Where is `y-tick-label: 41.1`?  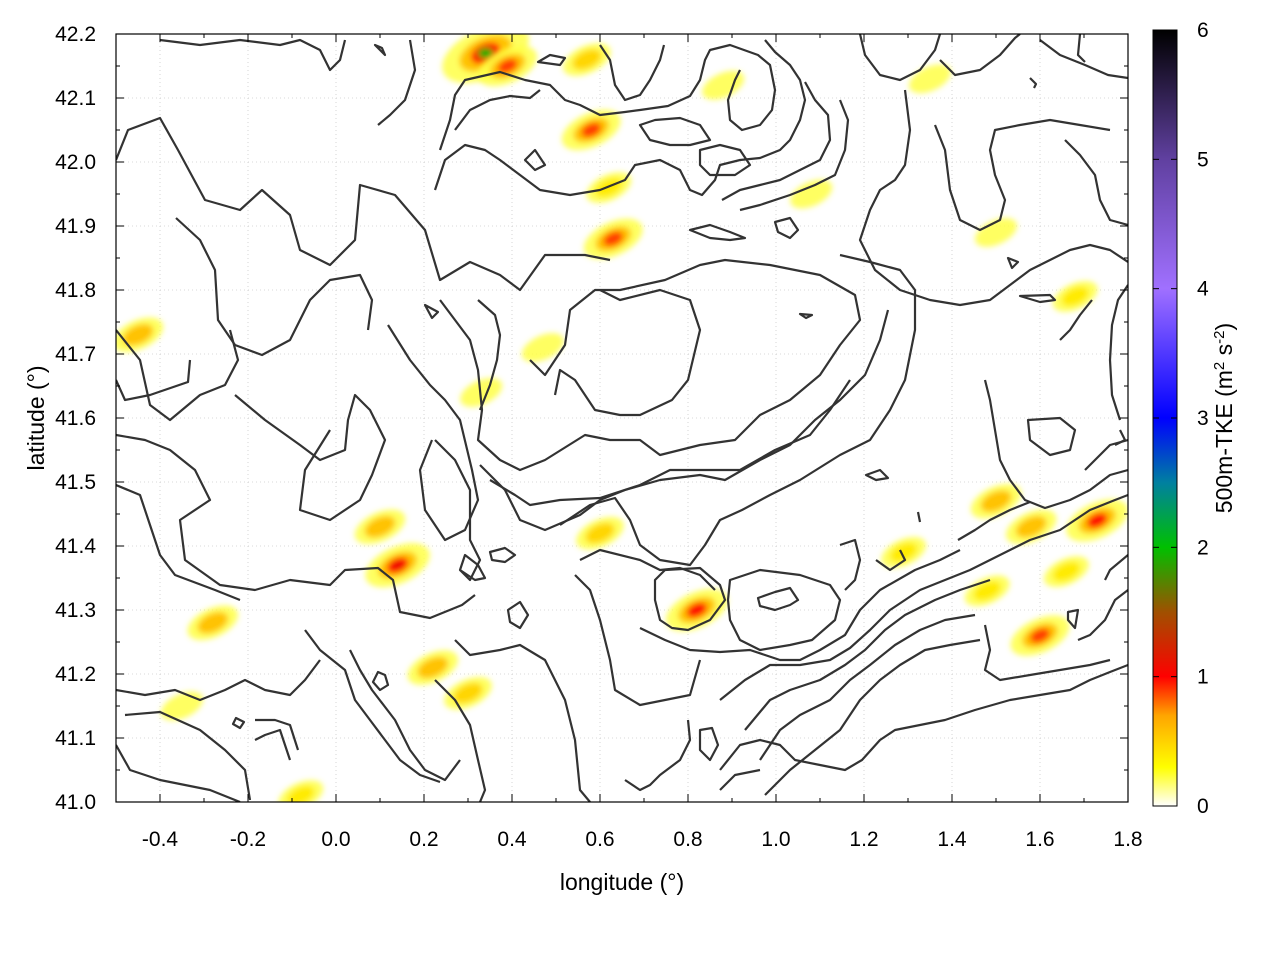 y-tick-label: 41.1 is located at coordinates (75, 738).